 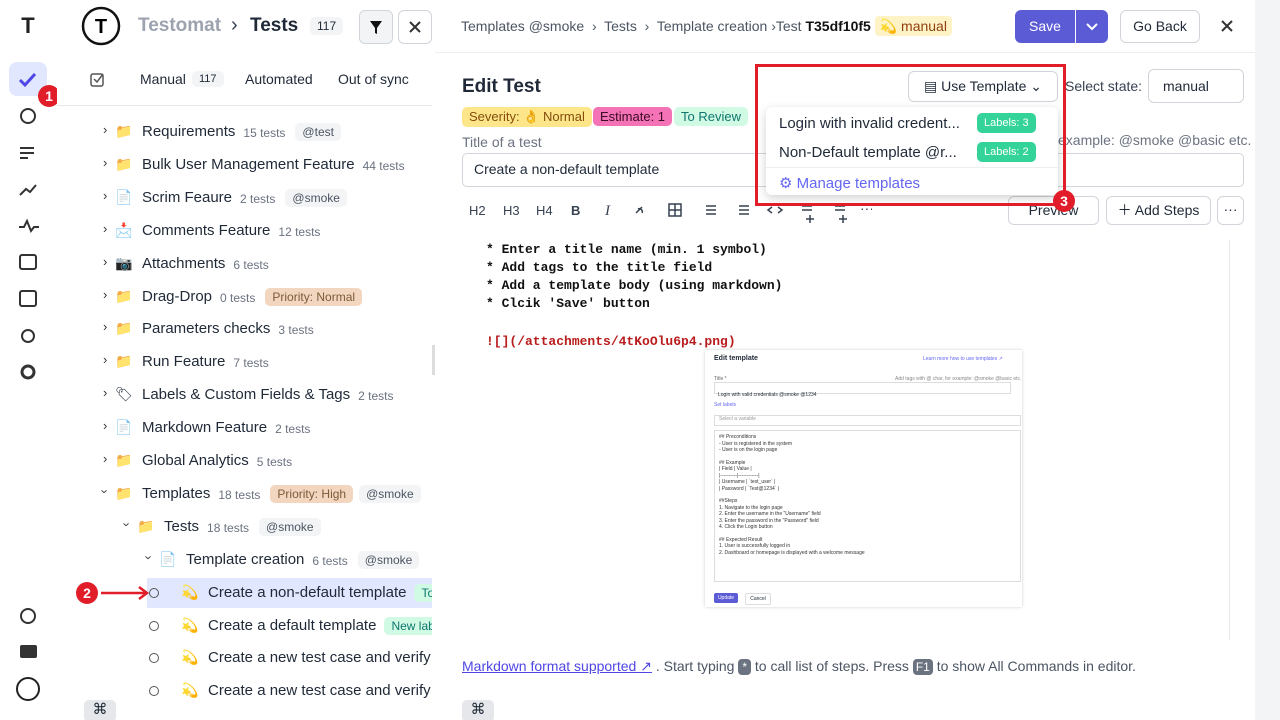 What do you see at coordinates (850, 183) in the screenshot?
I see `manage-templates: ⚙ Manage templates` at bounding box center [850, 183].